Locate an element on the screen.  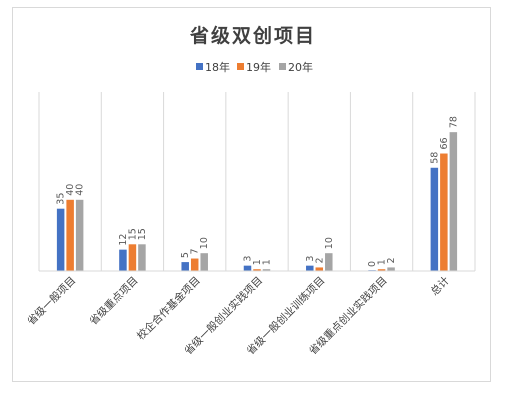
chart-title: 省级双创项目 is located at coordinates (252, 35).